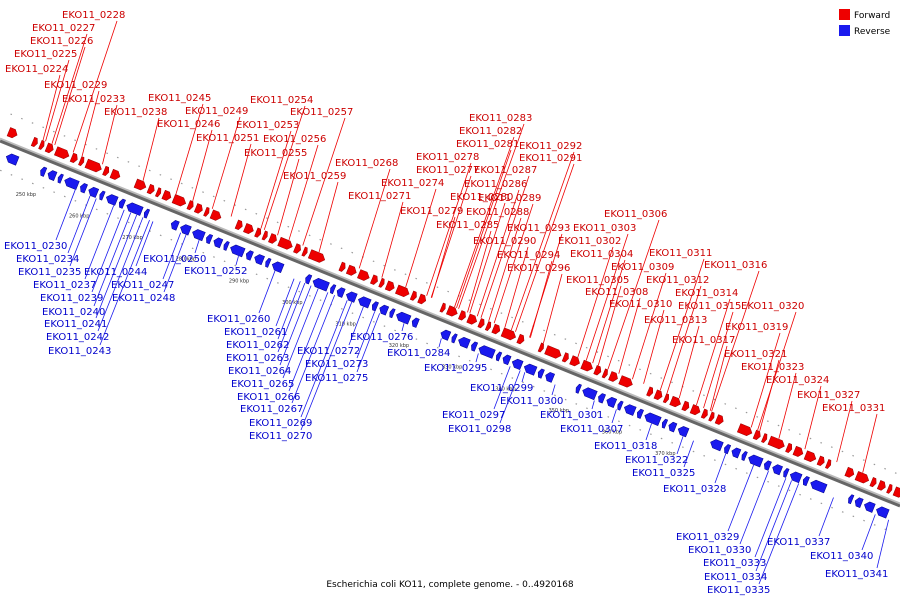 Image resolution: width=900 pixels, height=600 pixels. Describe the element at coordinates (844, 30) in the screenshot. I see `legend-reverse-swatch` at that location.